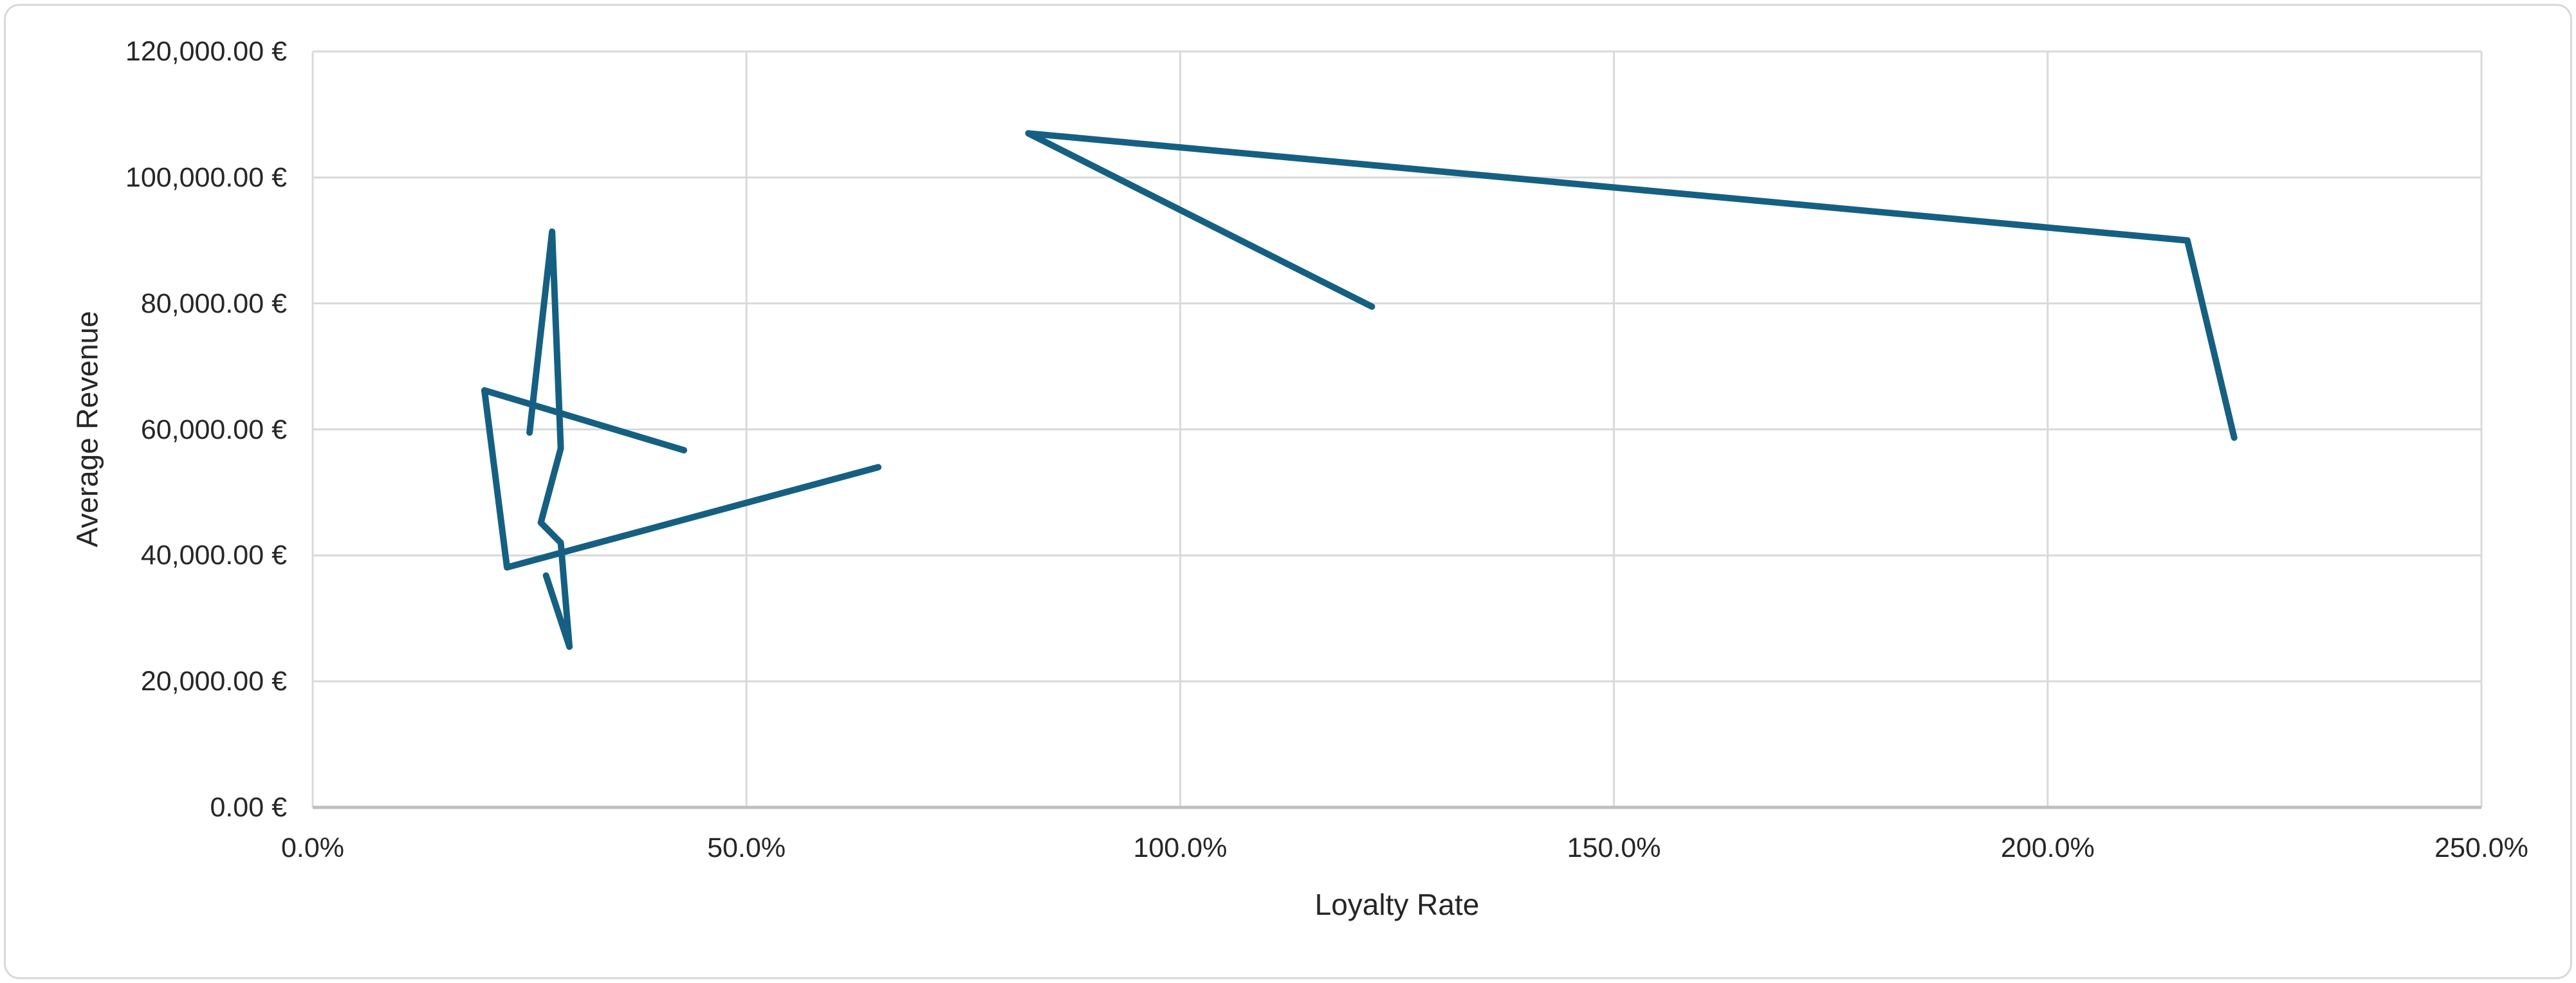  What do you see at coordinates (2047, 847) in the screenshot?
I see `x-tick-label: 200.0%` at bounding box center [2047, 847].